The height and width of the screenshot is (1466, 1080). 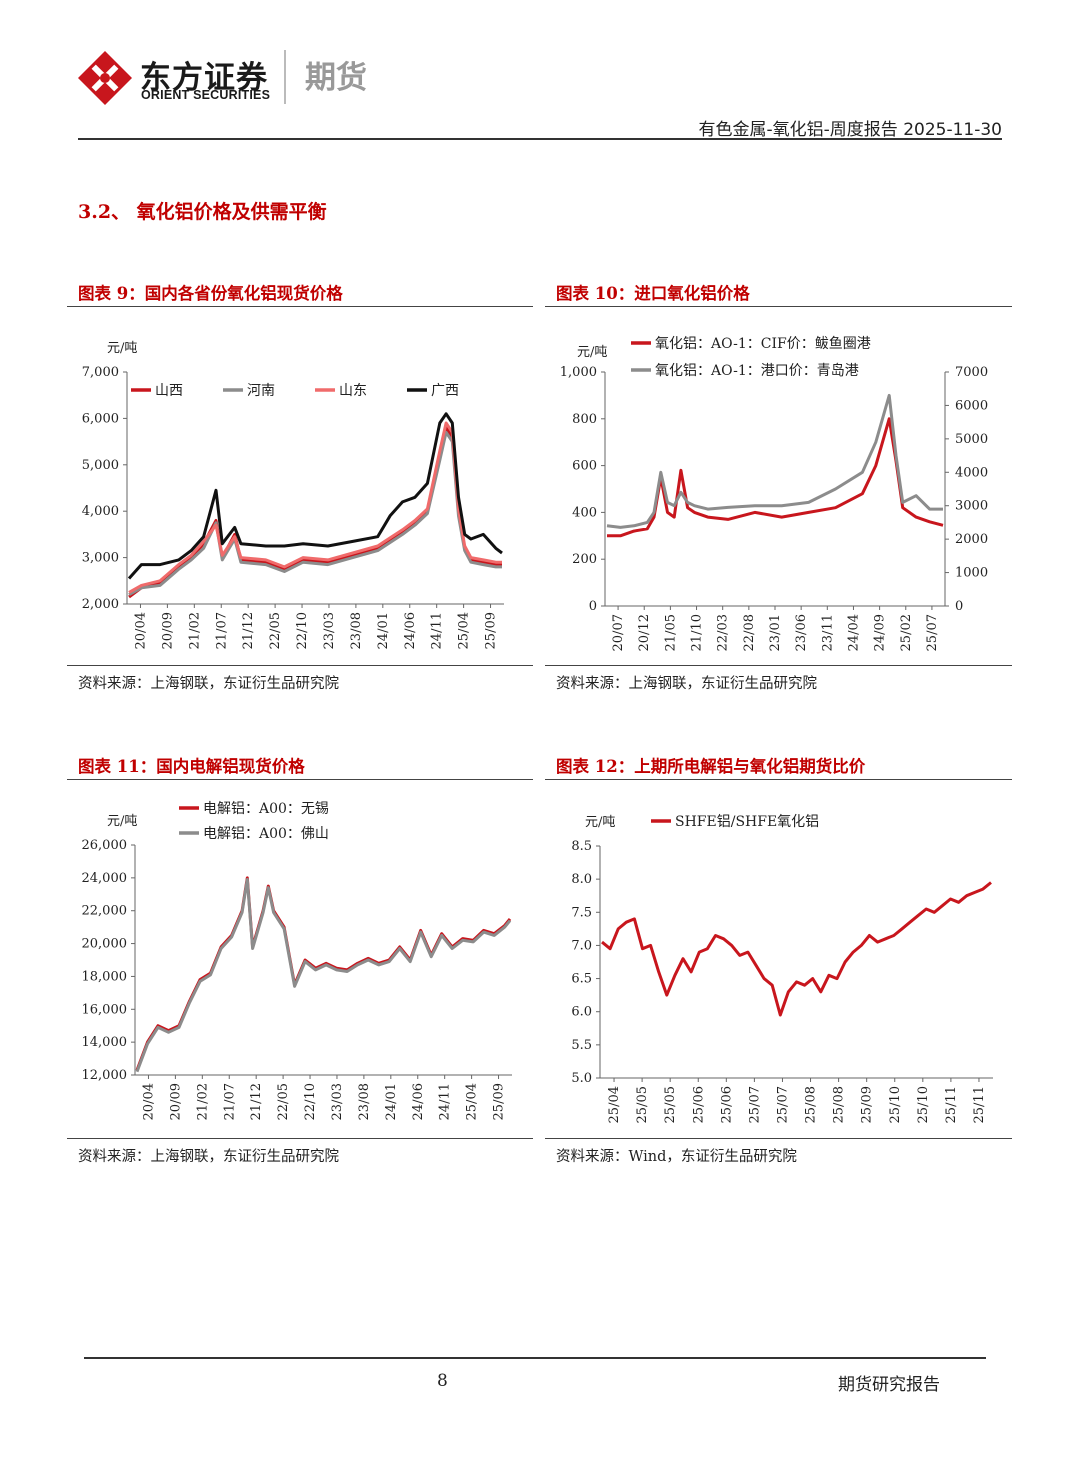 I want to click on fig11-source: 资料来源：上海钢联，东证衍生品研究院, so click(x=208, y=1157).